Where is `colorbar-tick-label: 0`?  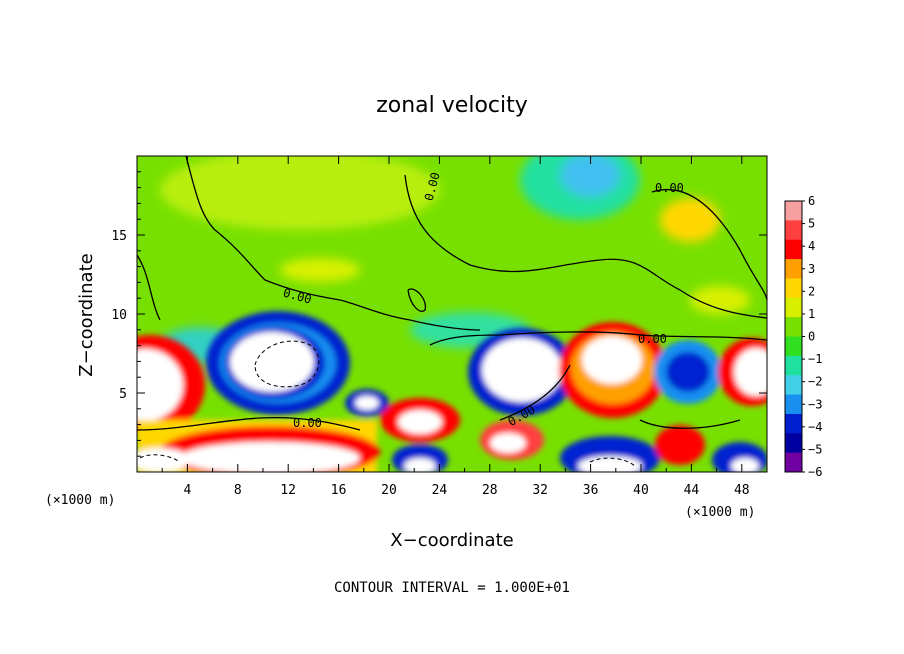
colorbar-tick-label: 0 is located at coordinates (811, 337).